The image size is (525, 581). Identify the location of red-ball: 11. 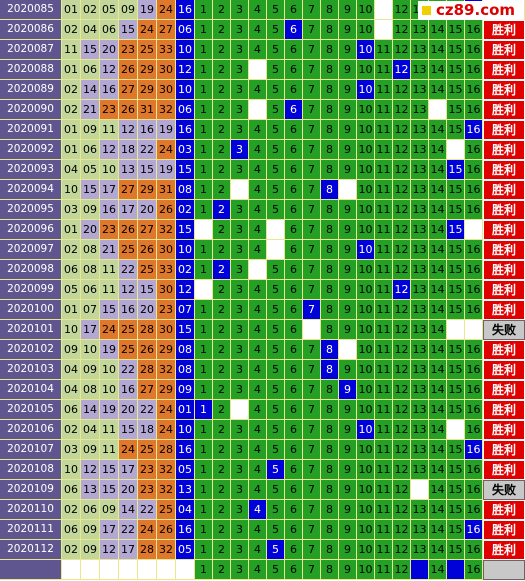
(109, 430).